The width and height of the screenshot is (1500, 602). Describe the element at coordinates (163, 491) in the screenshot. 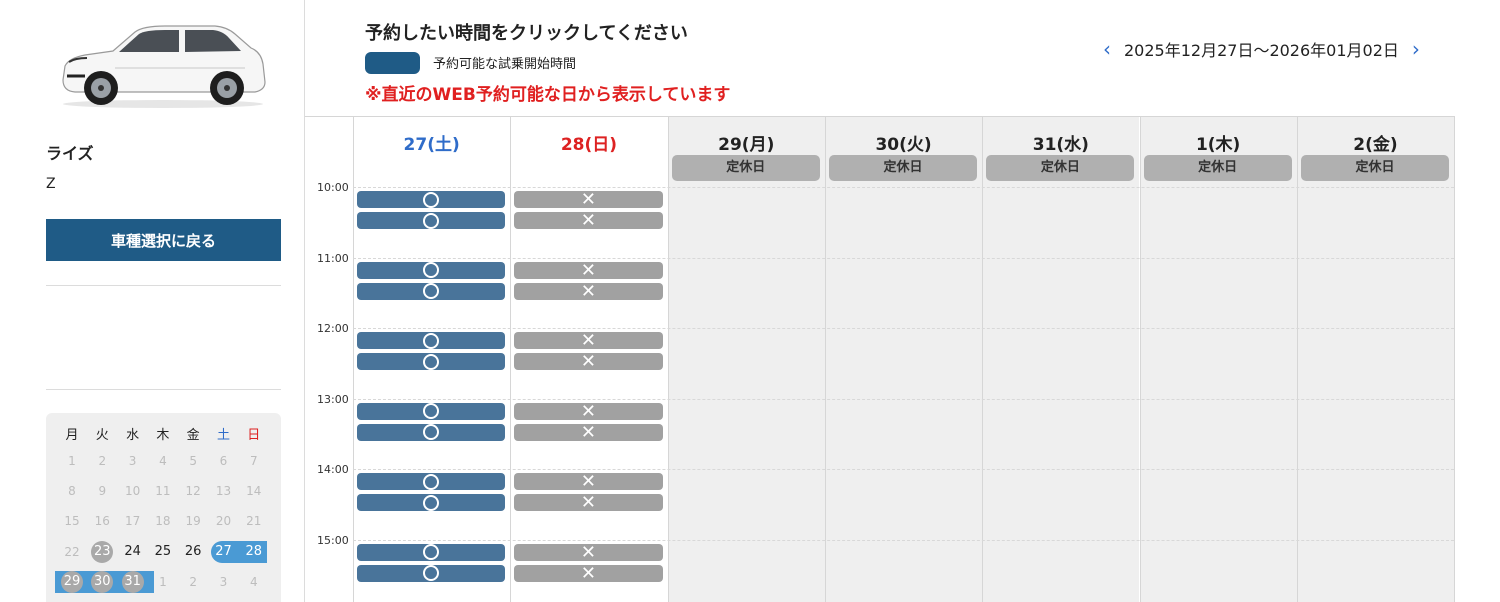

I see `calendar-day: 11` at that location.